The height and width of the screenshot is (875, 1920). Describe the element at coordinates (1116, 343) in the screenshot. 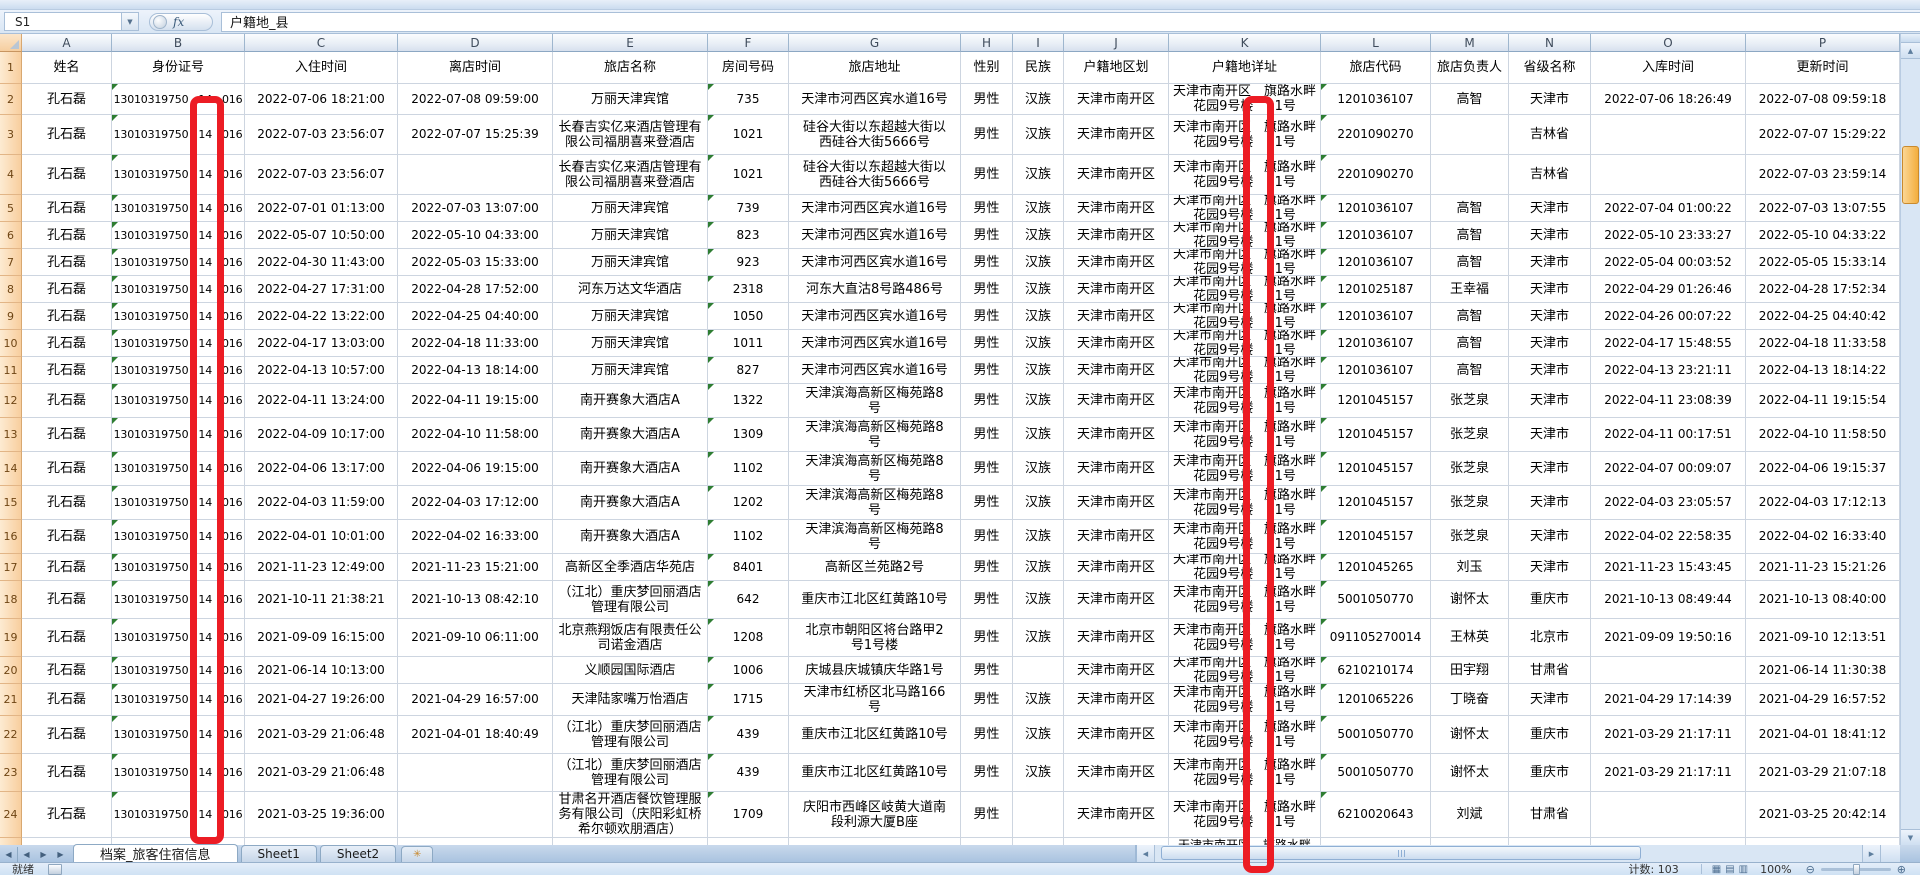

I see `cell-J10: 天津市南开区` at that location.